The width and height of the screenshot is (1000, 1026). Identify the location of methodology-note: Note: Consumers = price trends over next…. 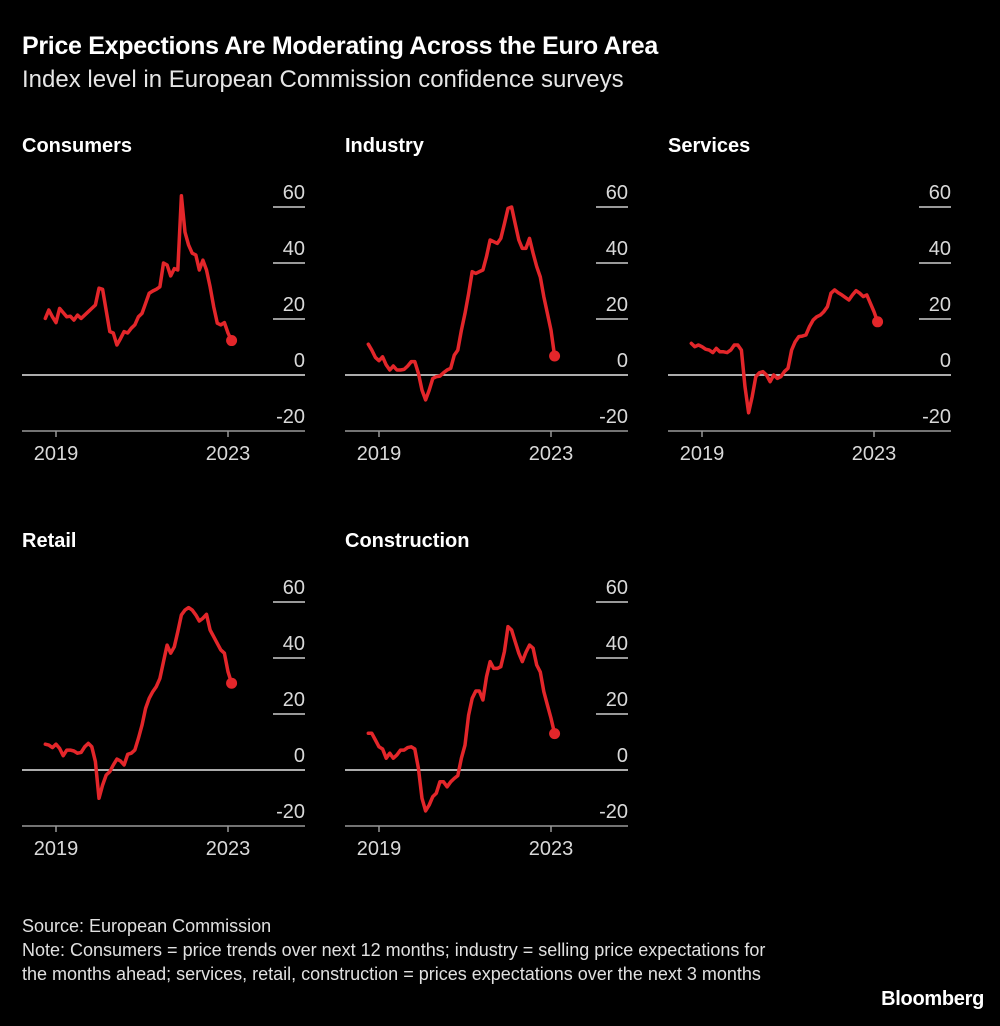
(394, 962).